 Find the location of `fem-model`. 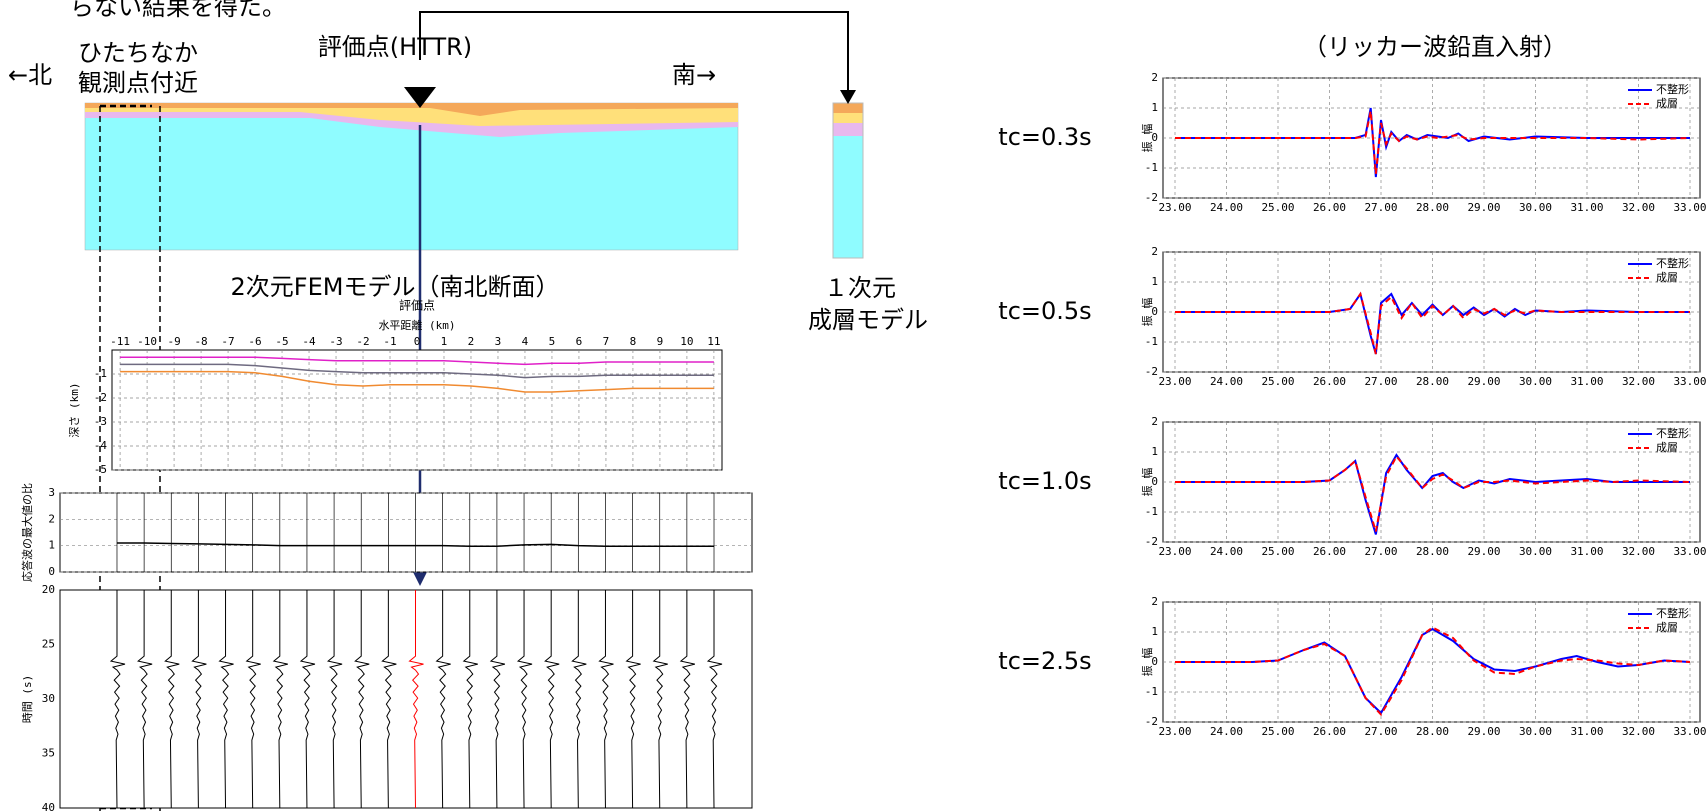

fem-model is located at coordinates (411, 176).